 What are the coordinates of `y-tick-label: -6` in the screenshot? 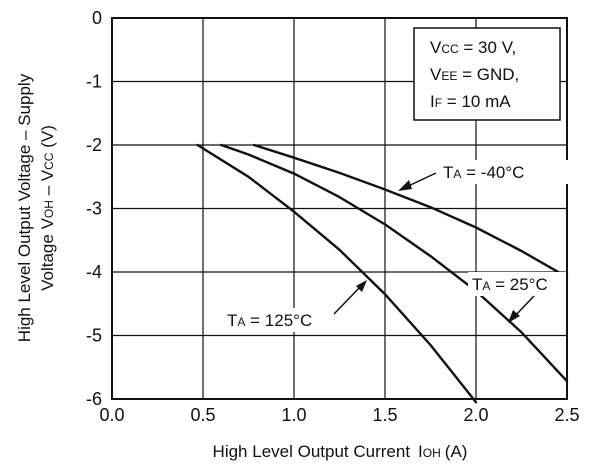 It's located at (94, 399).